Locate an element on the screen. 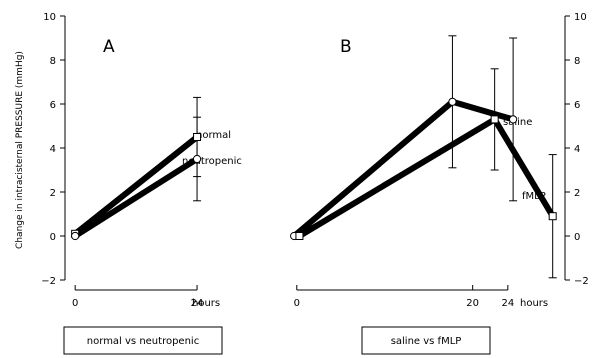  series-label-neutropenic: neutropenic is located at coordinates (212, 161).